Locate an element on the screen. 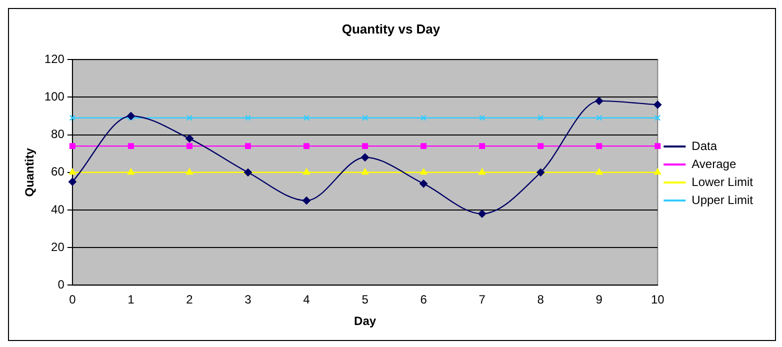 The width and height of the screenshot is (782, 347). x-tick-label: 3 is located at coordinates (248, 299).